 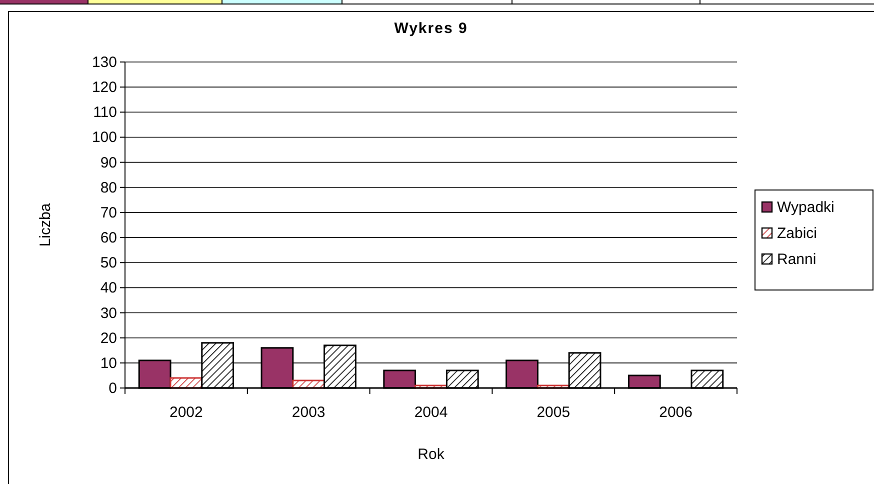 I want to click on y-tick-label: 100, so click(x=104, y=137).